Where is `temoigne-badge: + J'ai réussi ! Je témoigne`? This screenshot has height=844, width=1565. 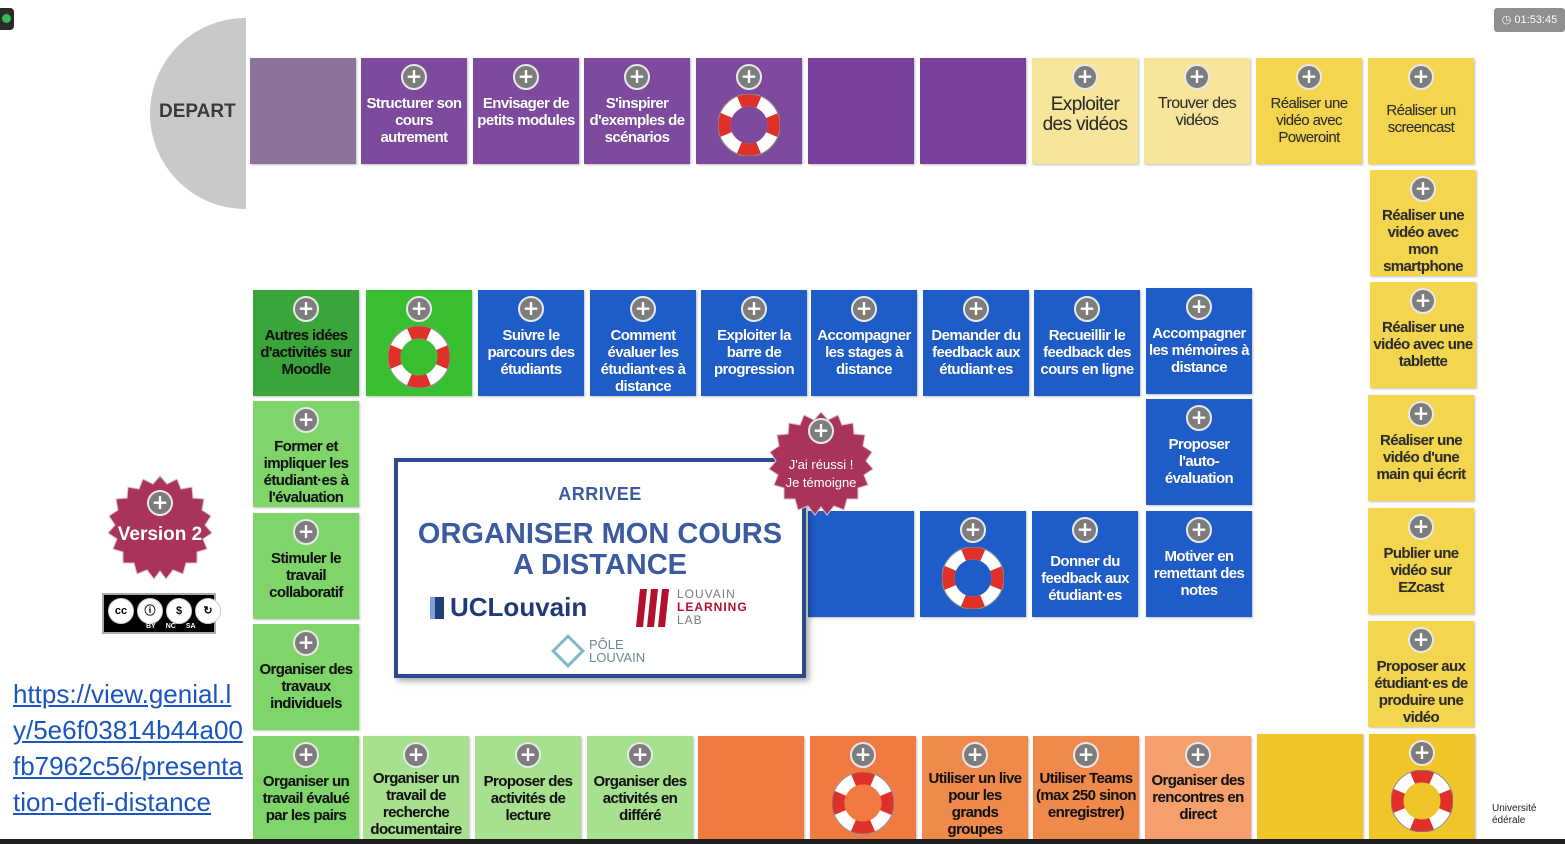
temoigne-badge: + J'ai réussi ! Je témoigne is located at coordinates (821, 466).